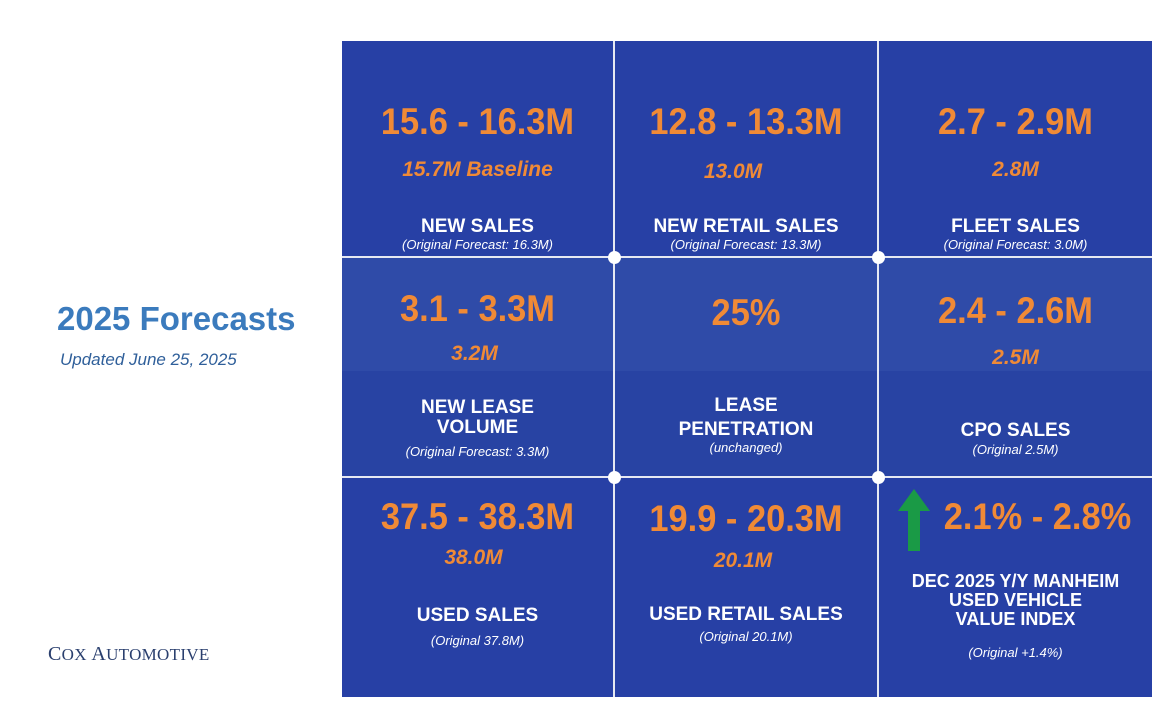 The height and width of the screenshot is (728, 1170). What do you see at coordinates (746, 614) in the screenshot?
I see `used-retail-sales-label: USED RETAIL SALES` at bounding box center [746, 614].